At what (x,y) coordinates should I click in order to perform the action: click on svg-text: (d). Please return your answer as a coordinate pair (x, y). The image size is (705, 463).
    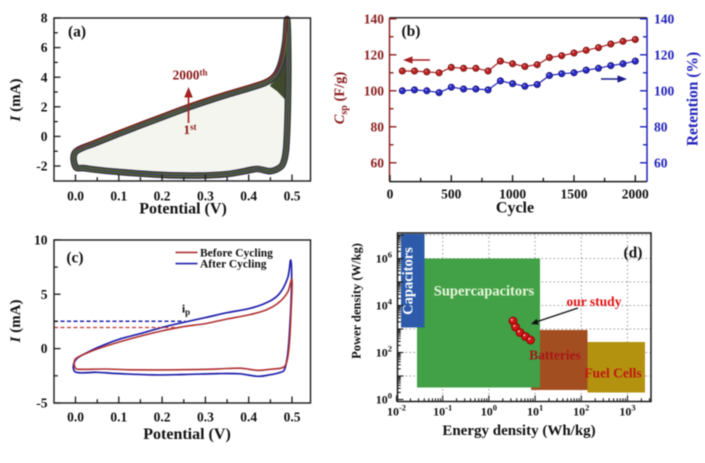
    Looking at the image, I should click on (633, 253).